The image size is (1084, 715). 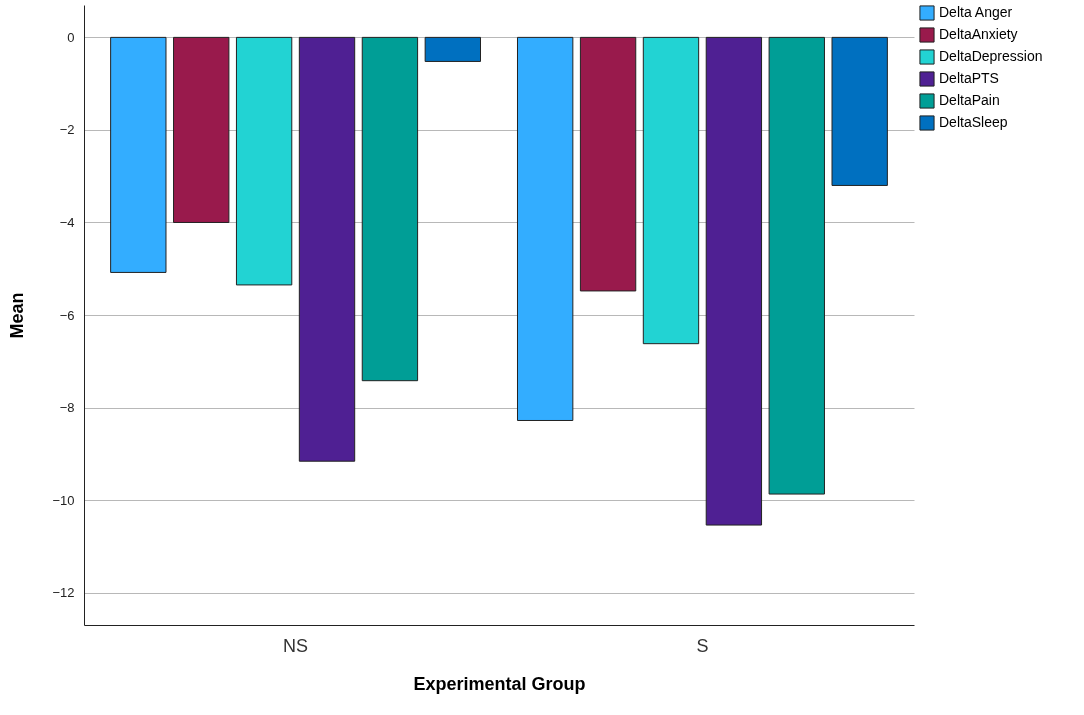 I want to click on y-tick-label: −2, so click(x=67, y=130).